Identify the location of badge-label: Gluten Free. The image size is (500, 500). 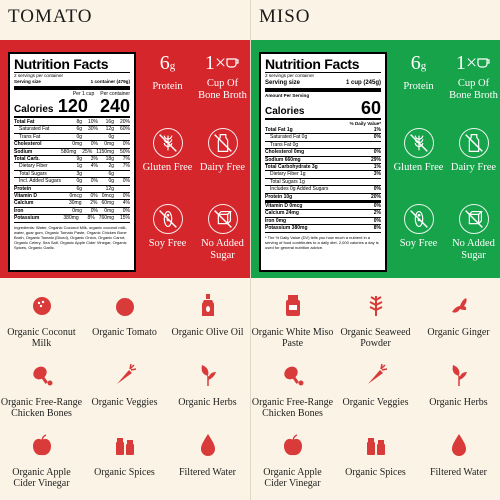
(167, 167).